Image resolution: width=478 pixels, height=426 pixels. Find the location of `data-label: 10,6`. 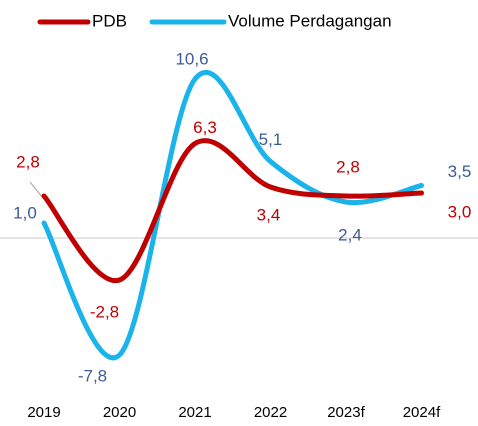

data-label: 10,6 is located at coordinates (191, 58).